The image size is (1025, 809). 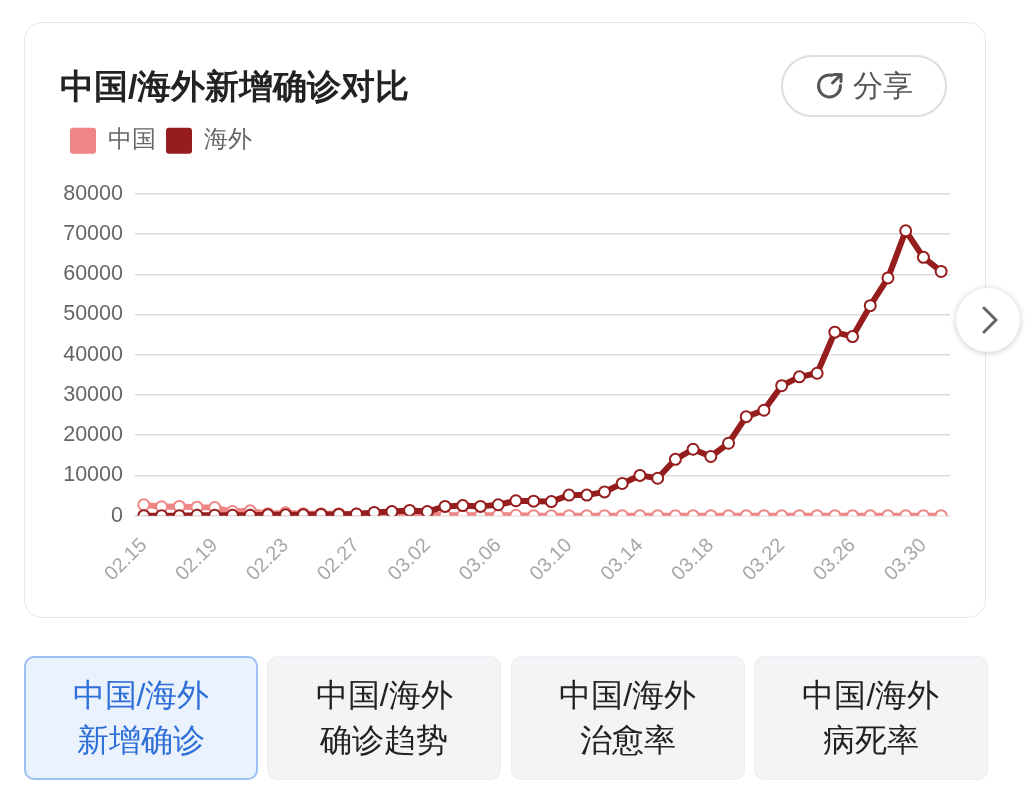 What do you see at coordinates (234, 85) in the screenshot?
I see `chart-title: 中国/海外新增确诊对比` at bounding box center [234, 85].